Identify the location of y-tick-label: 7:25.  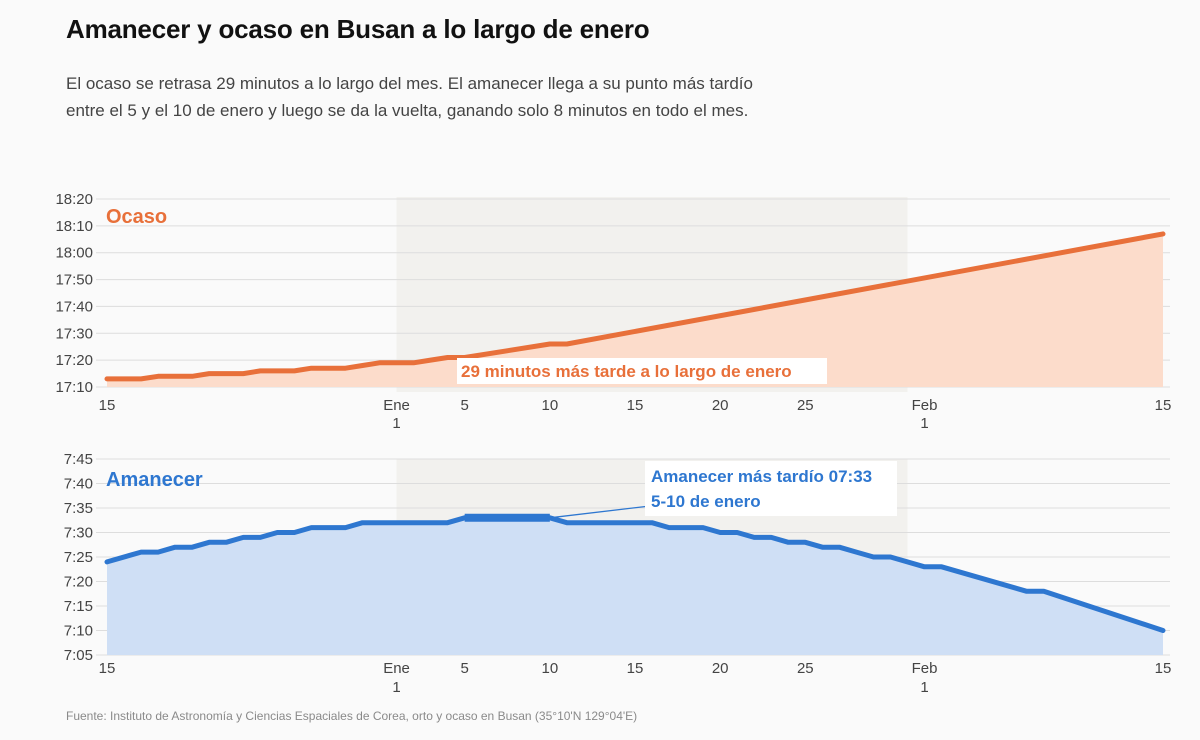
(78, 557).